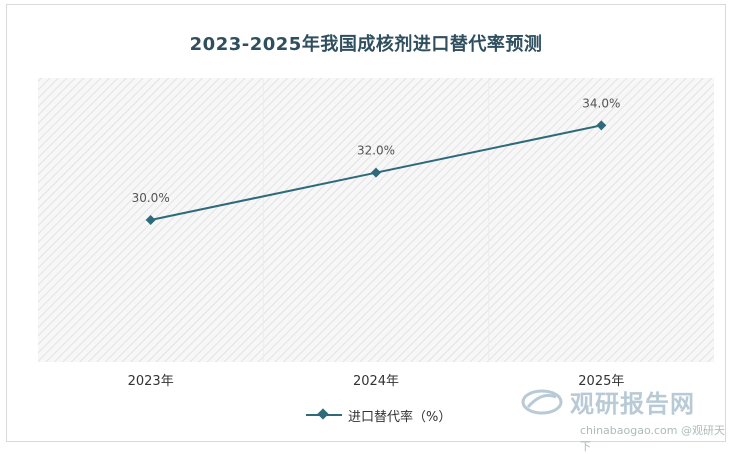  I want to click on x-tick-label: 2025年, so click(601, 381).